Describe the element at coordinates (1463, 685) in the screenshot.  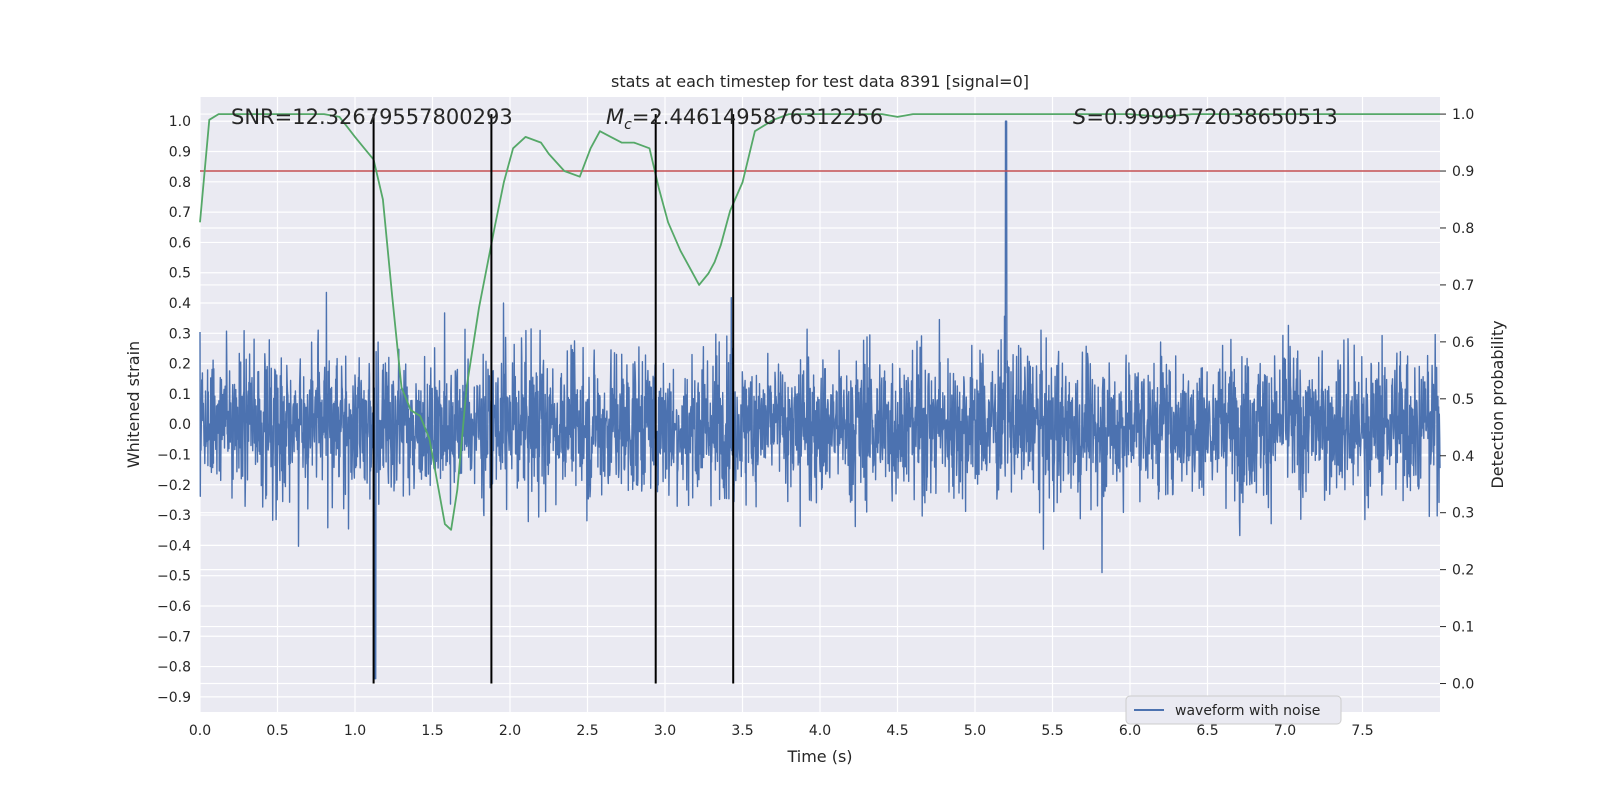
I see `y2-tick-label: 0.0` at that location.